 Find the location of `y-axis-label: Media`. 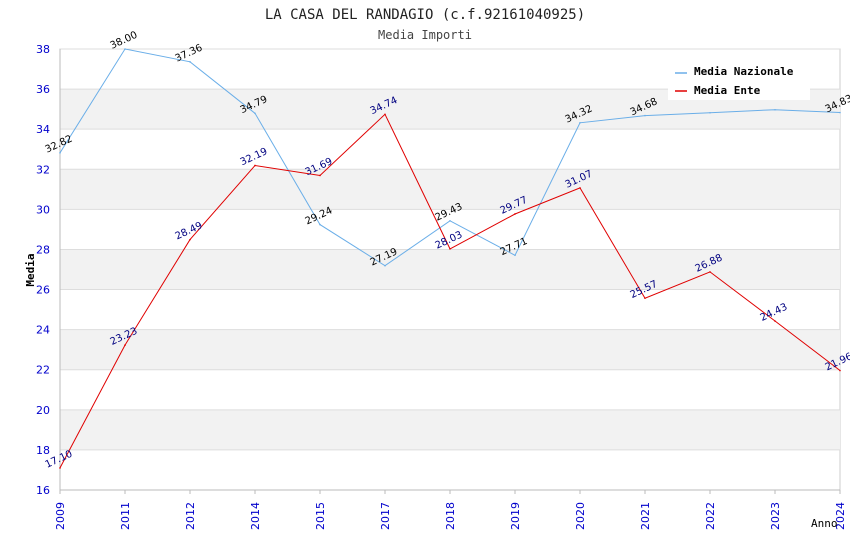

y-axis-label: Media is located at coordinates (30, 269).